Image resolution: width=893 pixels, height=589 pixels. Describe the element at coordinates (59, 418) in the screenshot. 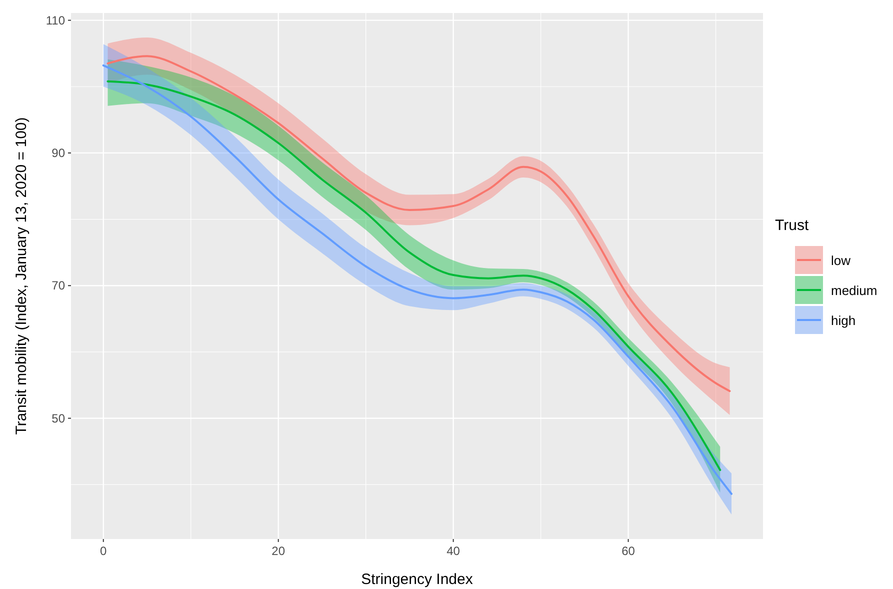

I see `y-tick-label: 50` at that location.